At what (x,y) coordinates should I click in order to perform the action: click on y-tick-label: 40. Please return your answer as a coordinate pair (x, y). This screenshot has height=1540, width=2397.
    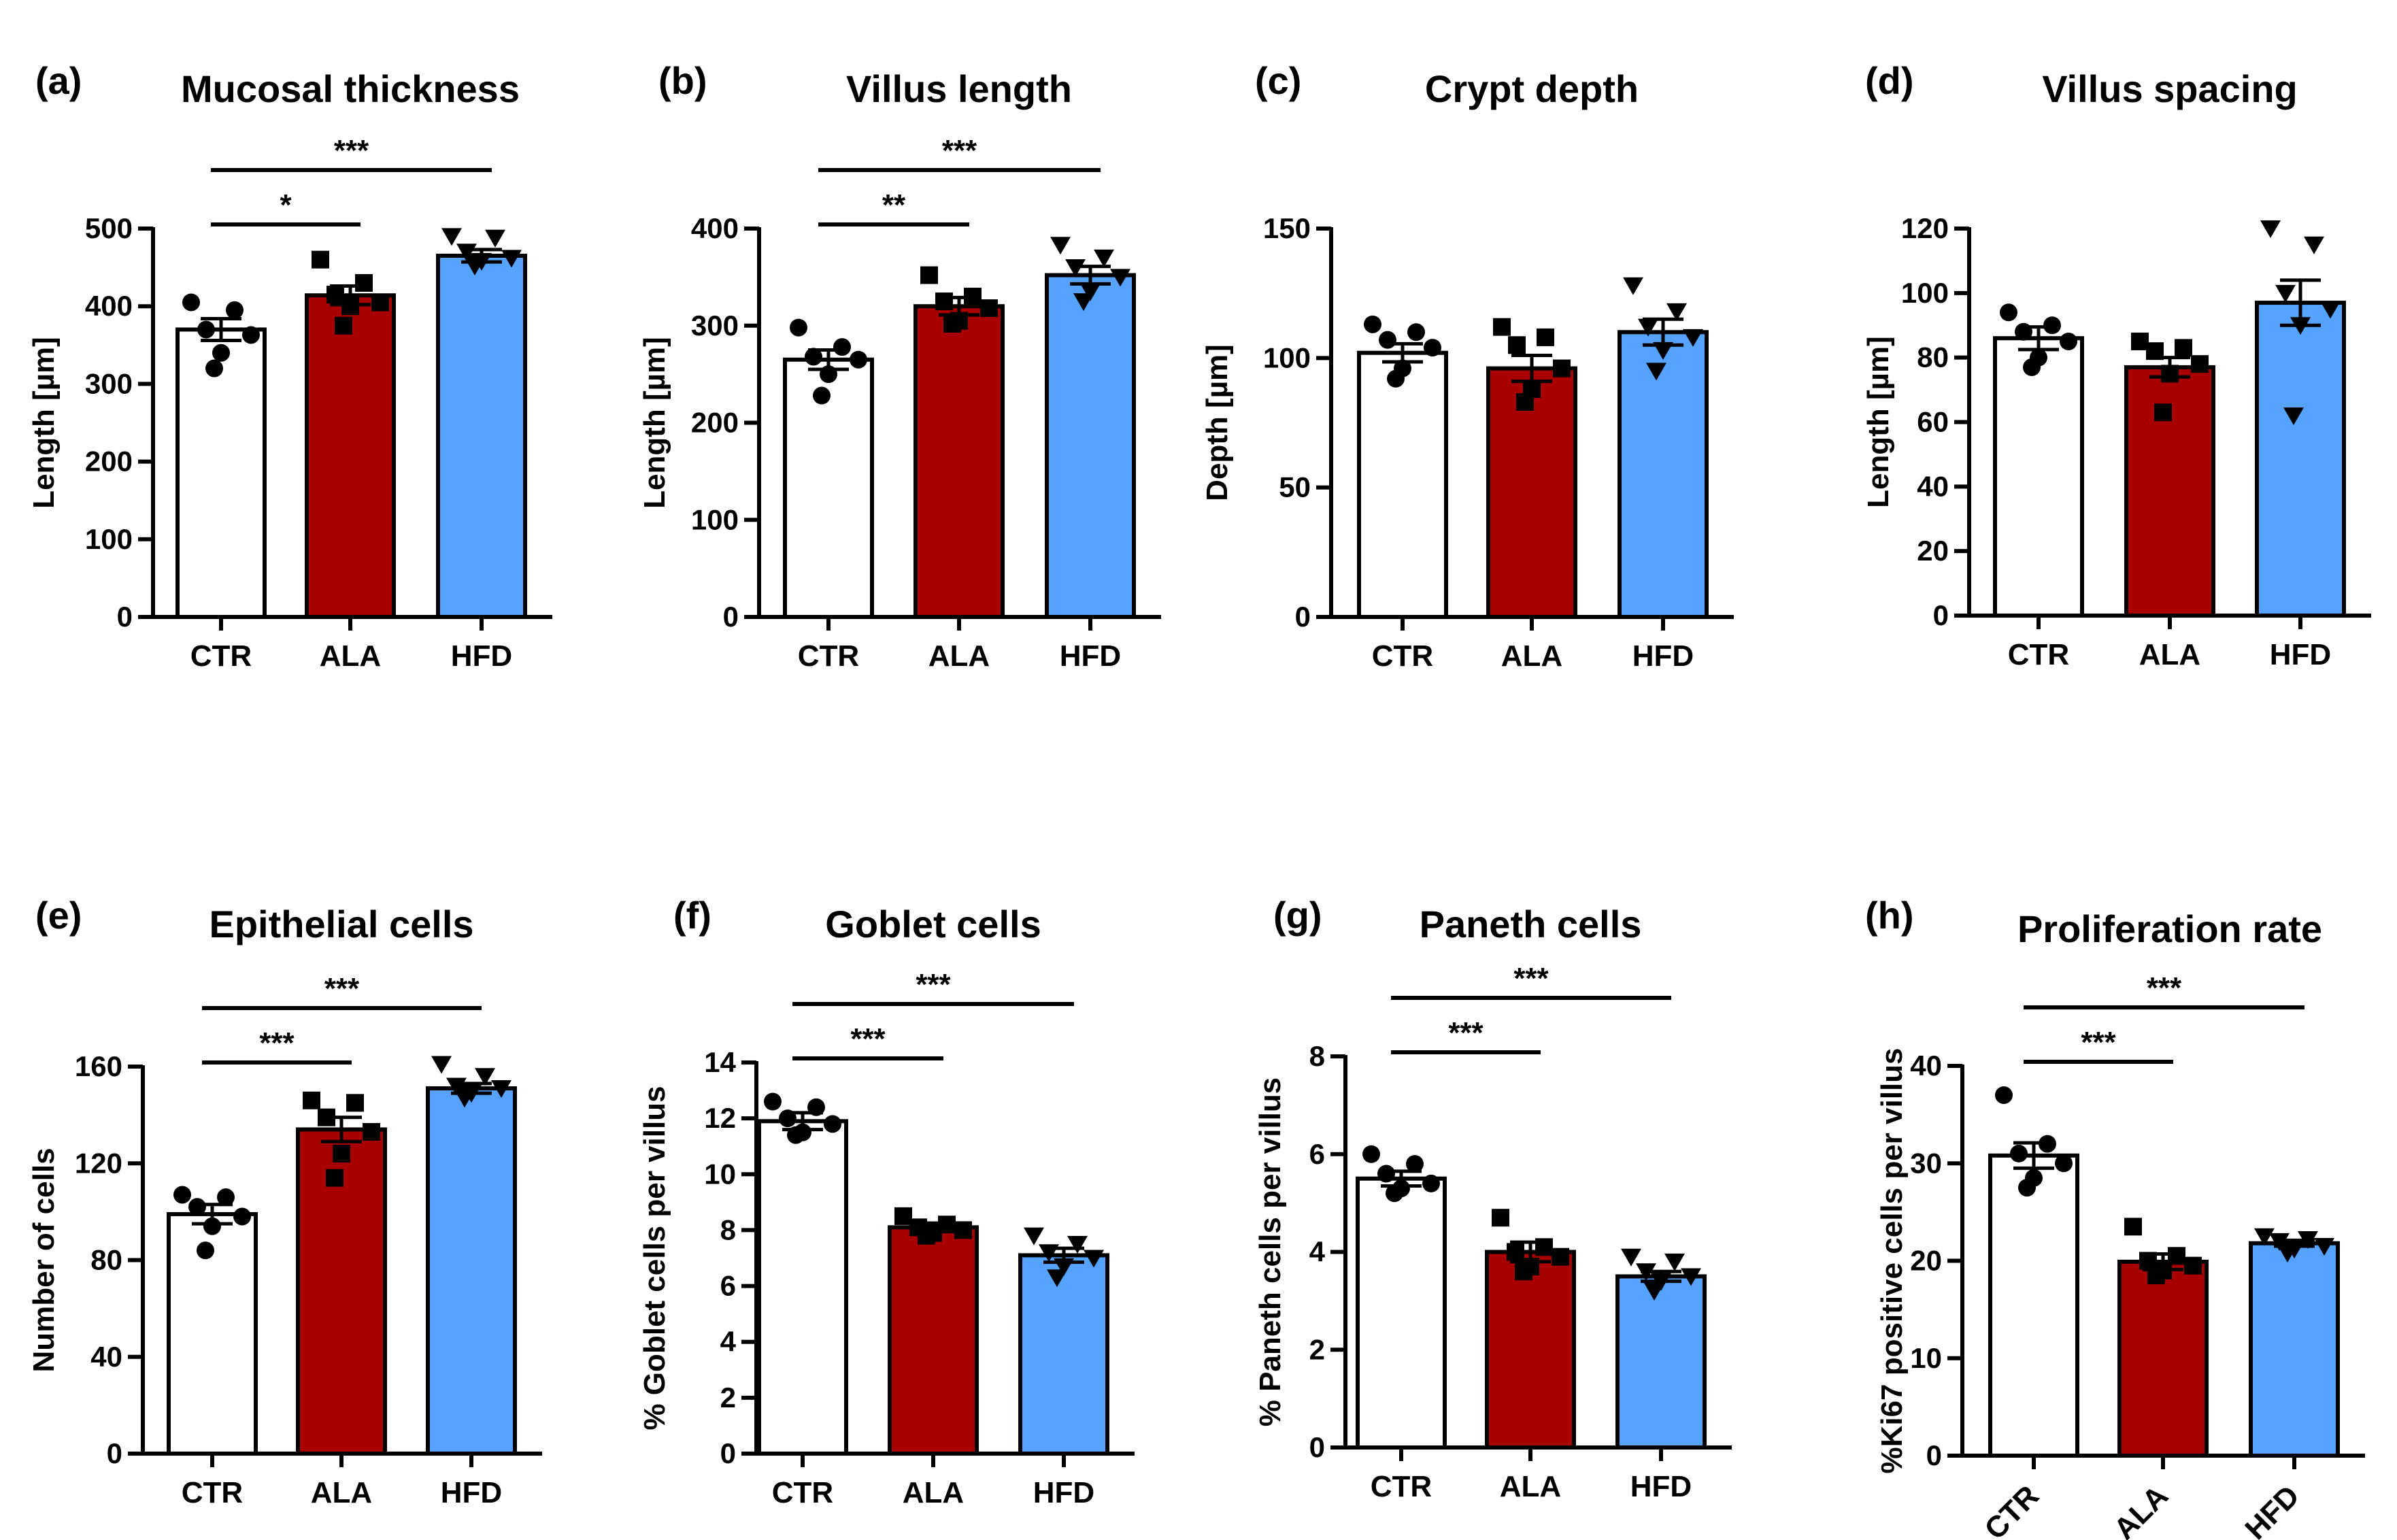
    Looking at the image, I should click on (1926, 1066).